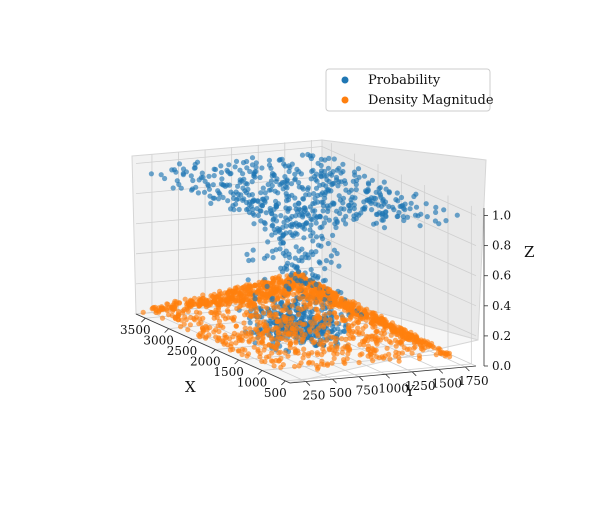 Image resolution: width=592 pixels, height=513 pixels. What do you see at coordinates (213, 348) in the screenshot?
I see `x-axis-line` at bounding box center [213, 348].